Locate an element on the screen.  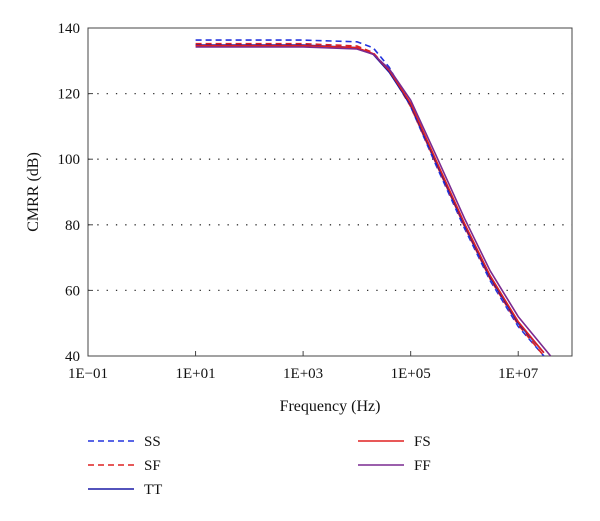
y-tick-label: 140 is located at coordinates (69, 29).